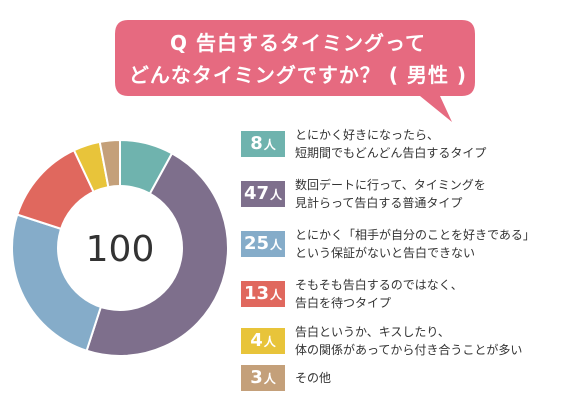 Image resolution: width=572 pixels, height=400 pixels. I want to click on legend-count-badge: 13 人, so click(263, 294).